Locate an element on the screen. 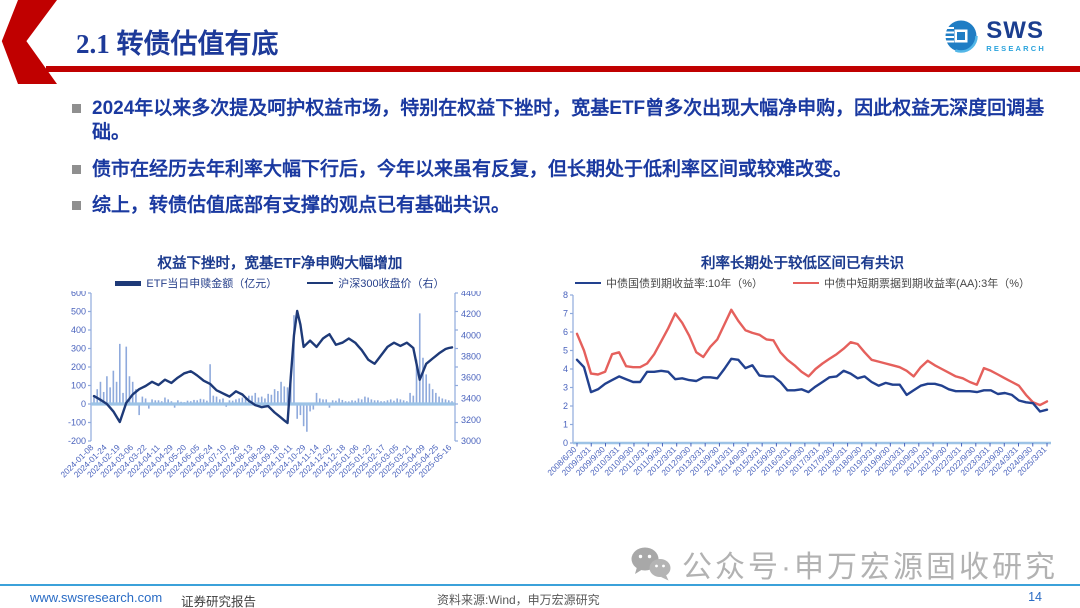 The width and height of the screenshot is (1080, 608). footer-page-number: 14 is located at coordinates (1035, 597).